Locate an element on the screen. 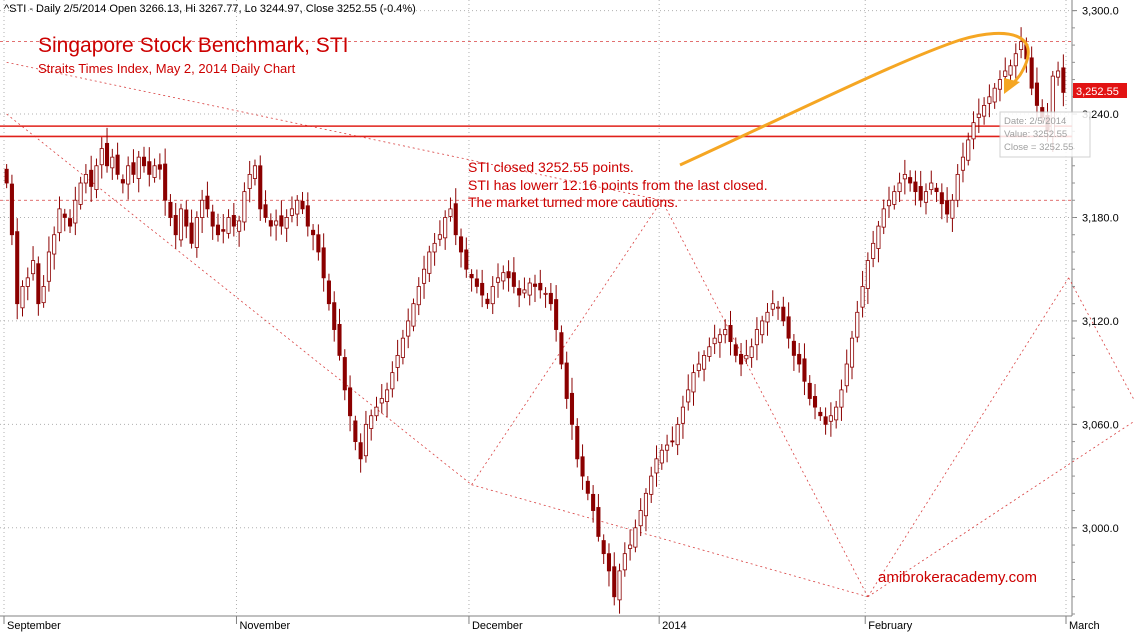  annotation-overlay is located at coordinates (854, 99).